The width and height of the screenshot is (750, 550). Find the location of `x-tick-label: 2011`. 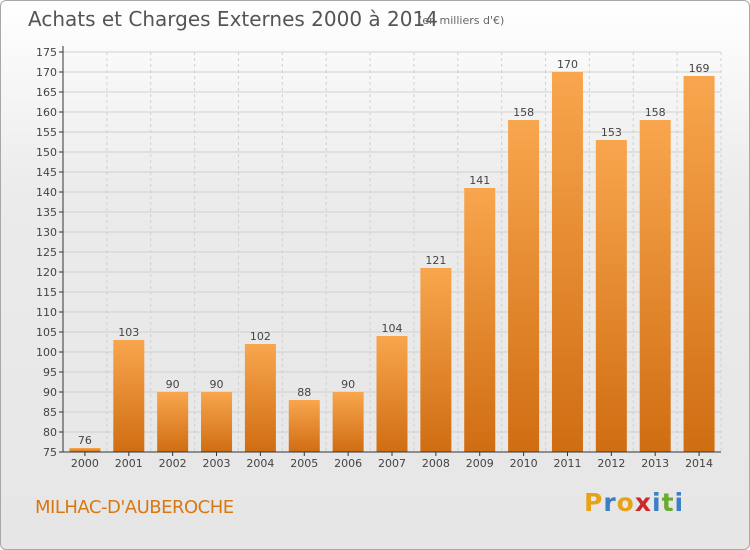

x-tick-label: 2011 is located at coordinates (567, 463).